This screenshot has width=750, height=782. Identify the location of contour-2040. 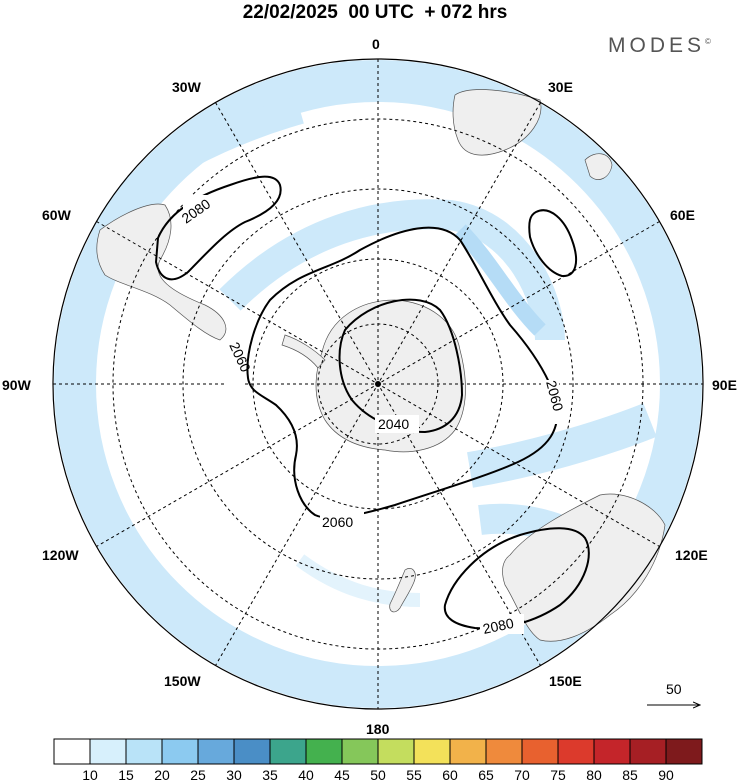
(401, 366).